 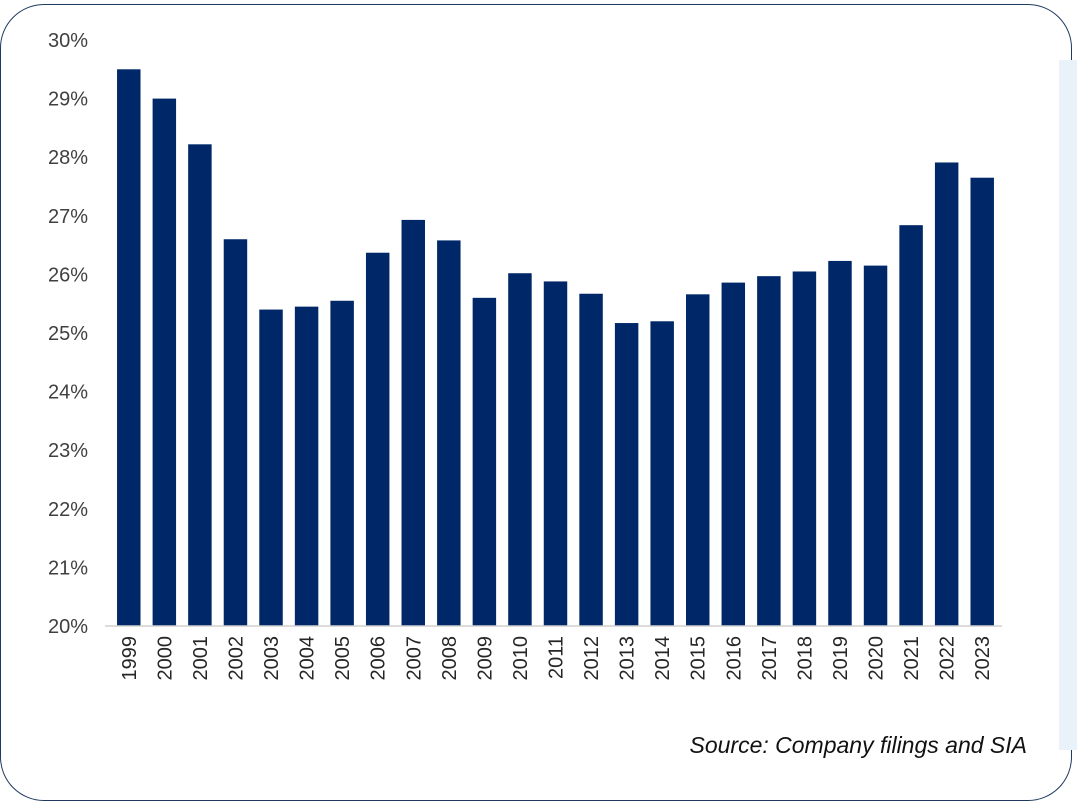 What do you see at coordinates (770, 658) in the screenshot?
I see `x-tick-label: 2017` at bounding box center [770, 658].